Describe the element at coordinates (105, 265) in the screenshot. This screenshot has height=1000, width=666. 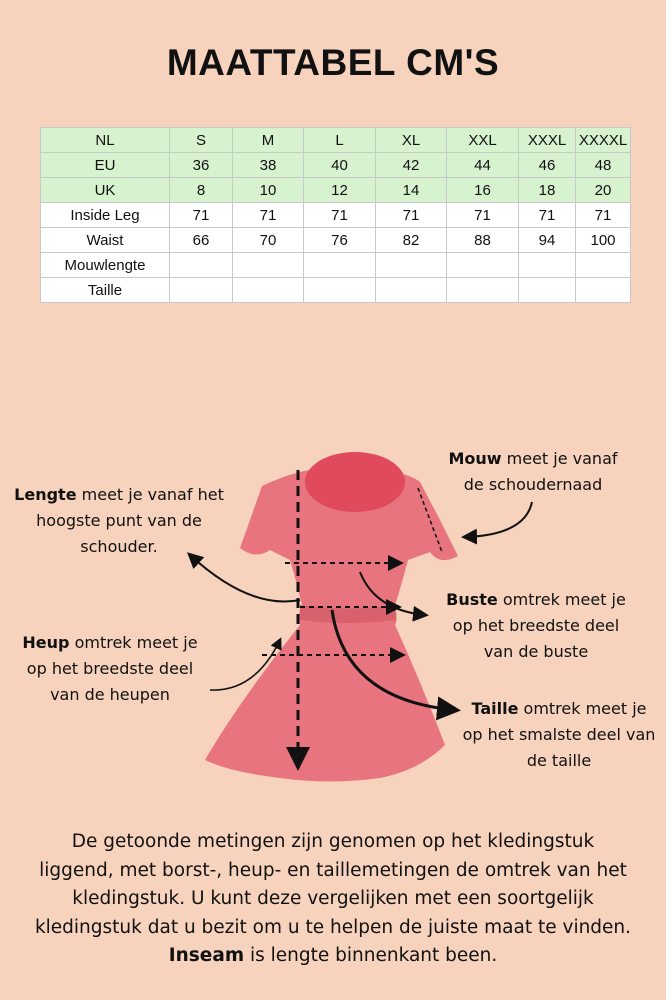
I see `table-cell: Mouwlengte` at that location.